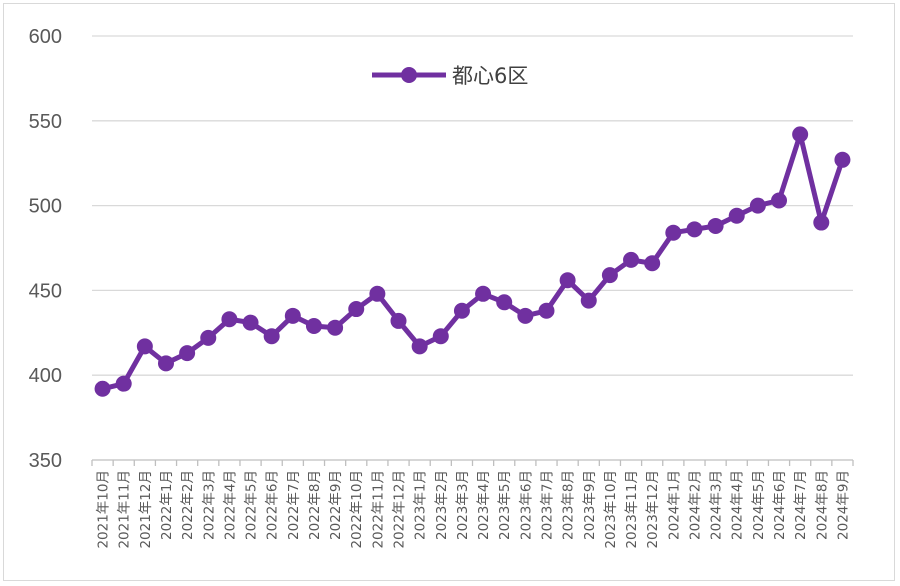  I want to click on x-tick-label: 2024年8月, so click(822, 505).